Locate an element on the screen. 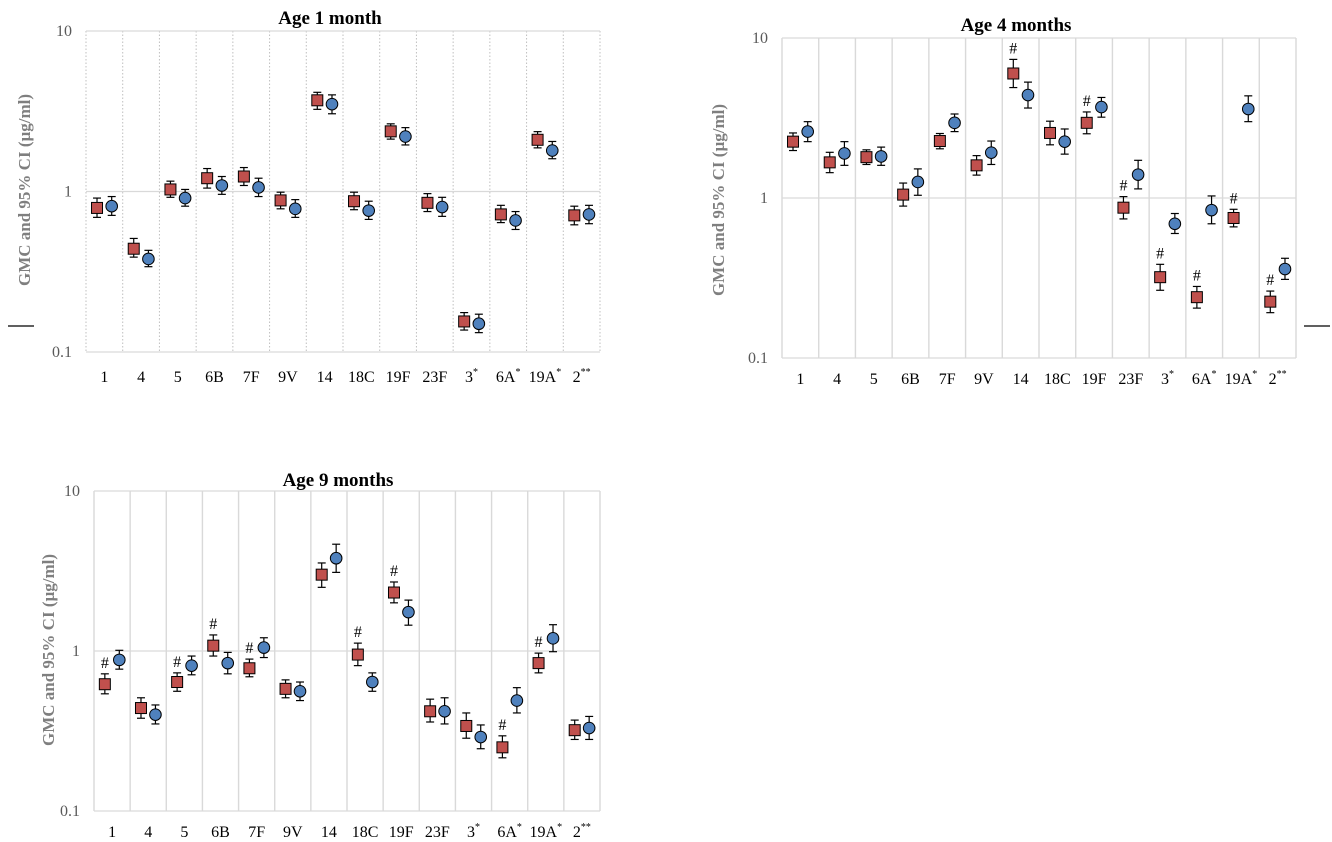 This screenshot has height=842, width=1332. x-tick-label: 4 is located at coordinates (837, 379).